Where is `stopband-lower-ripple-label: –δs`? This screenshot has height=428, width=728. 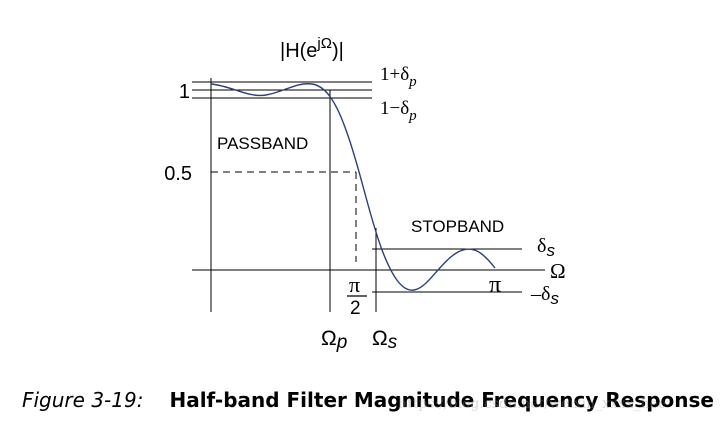 stopband-lower-ripple-label: –δs is located at coordinates (544, 295).